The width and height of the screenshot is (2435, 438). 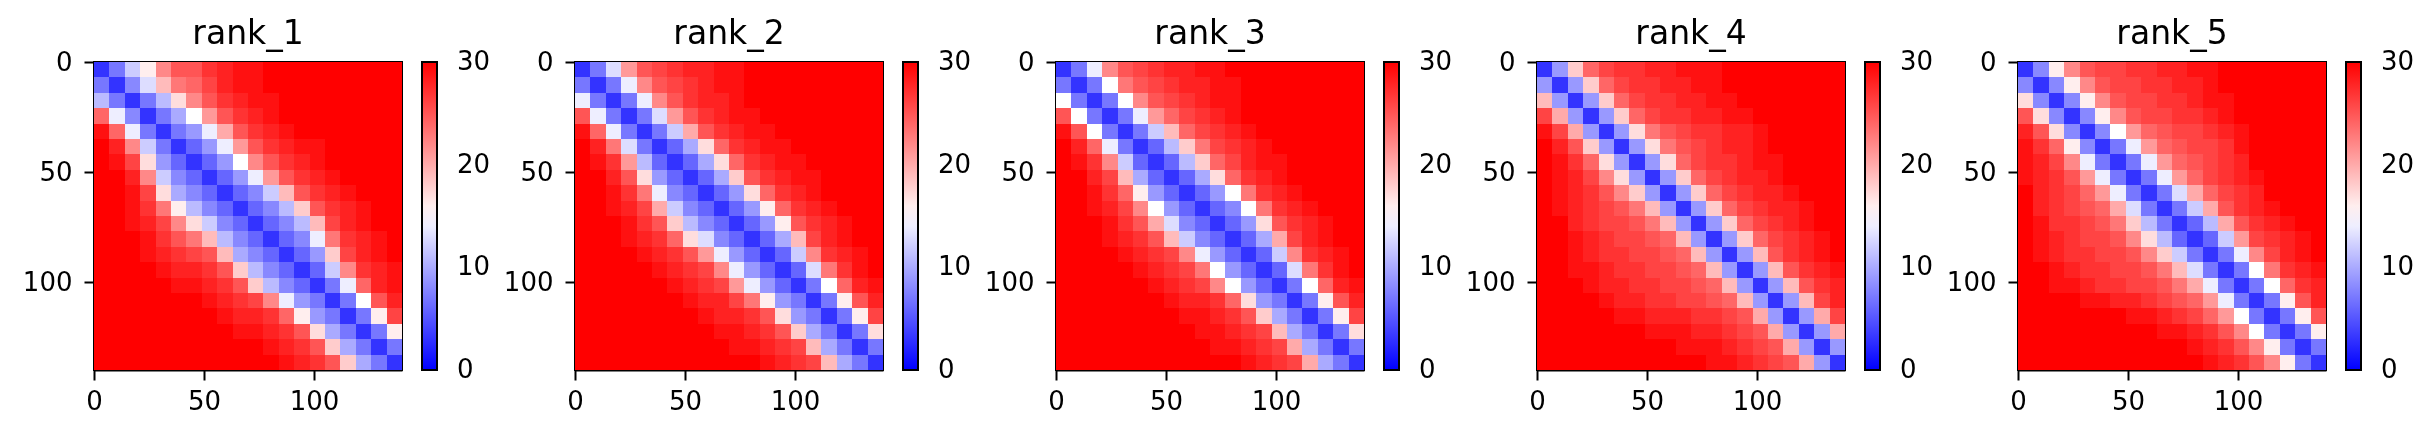 I want to click on chart-title: rank_3, so click(x=1210, y=32).